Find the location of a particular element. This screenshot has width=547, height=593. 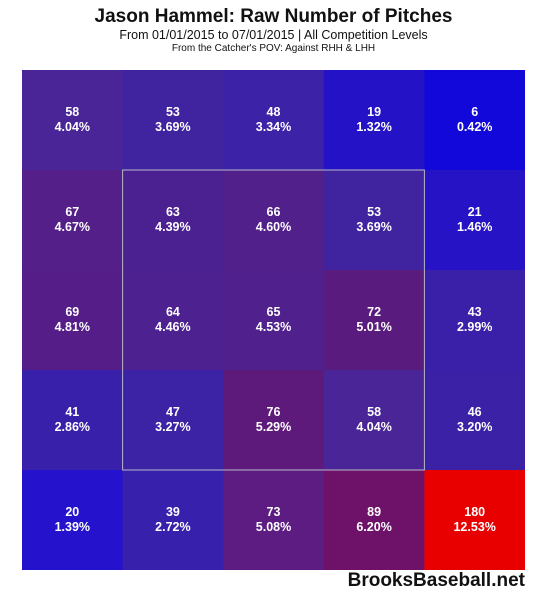

heatmap-cell-r1-c4 is located at coordinates (474, 220).